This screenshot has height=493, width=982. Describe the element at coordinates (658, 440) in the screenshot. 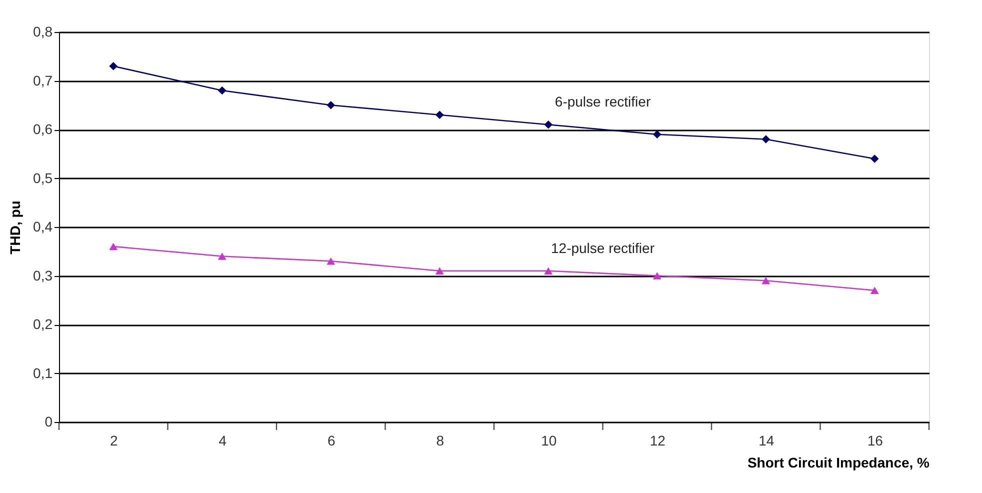

I see `x-tick-label: 12` at that location.